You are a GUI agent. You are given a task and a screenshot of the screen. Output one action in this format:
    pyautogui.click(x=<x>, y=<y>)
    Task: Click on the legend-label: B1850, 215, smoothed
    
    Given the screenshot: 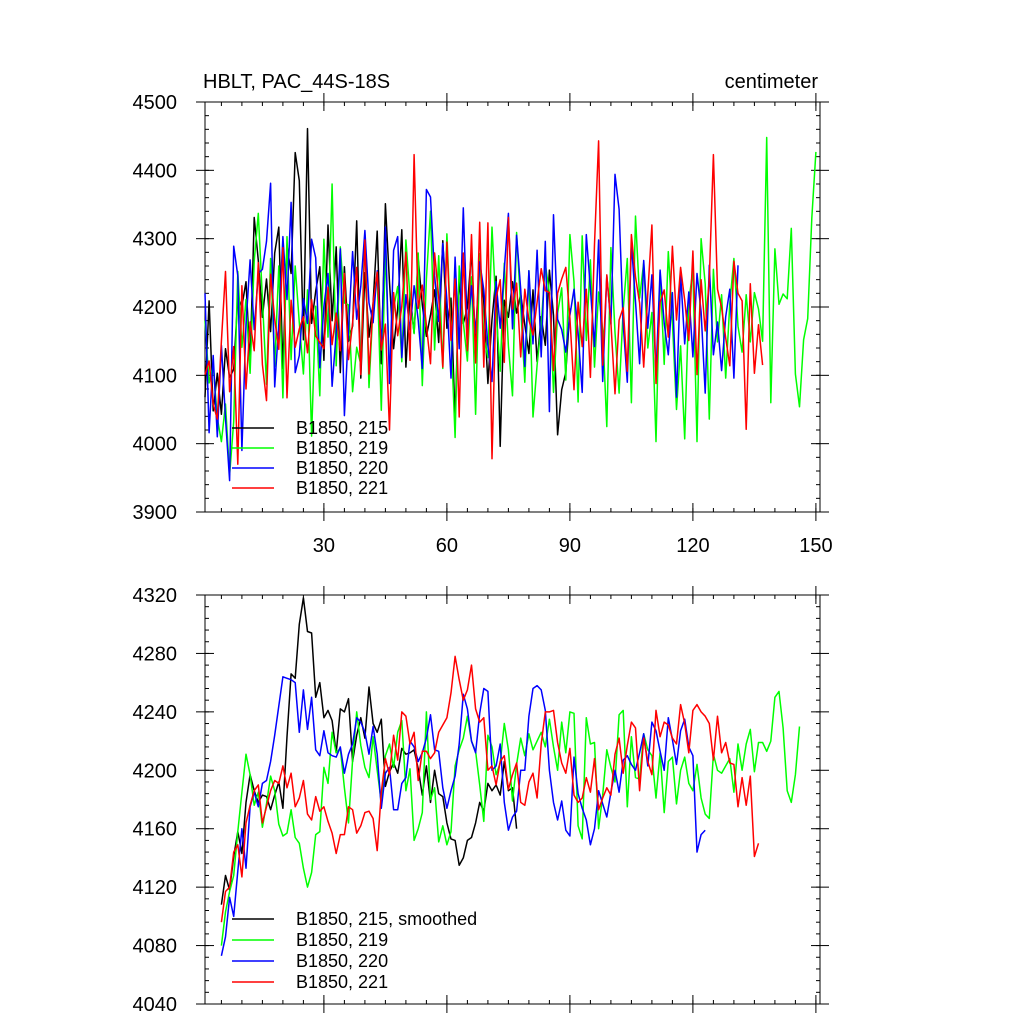 What is the action you would take?
    pyautogui.click(x=386, y=919)
    